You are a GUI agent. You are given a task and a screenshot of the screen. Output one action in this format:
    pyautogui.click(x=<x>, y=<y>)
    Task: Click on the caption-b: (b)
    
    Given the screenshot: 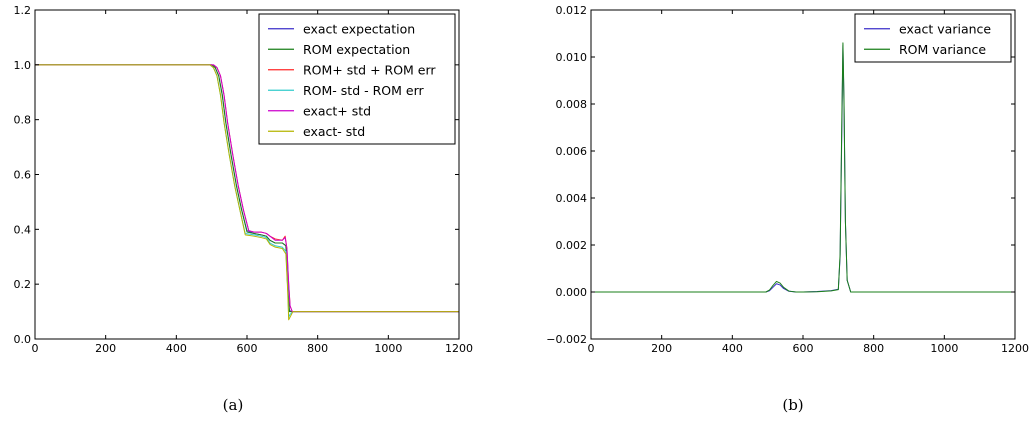 What is the action you would take?
    pyautogui.click(x=792, y=405)
    